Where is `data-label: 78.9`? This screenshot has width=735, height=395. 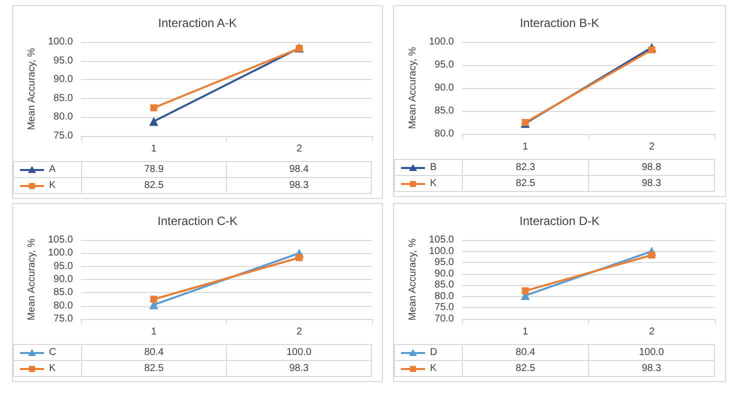
data-label: 78.9 is located at coordinates (153, 170).